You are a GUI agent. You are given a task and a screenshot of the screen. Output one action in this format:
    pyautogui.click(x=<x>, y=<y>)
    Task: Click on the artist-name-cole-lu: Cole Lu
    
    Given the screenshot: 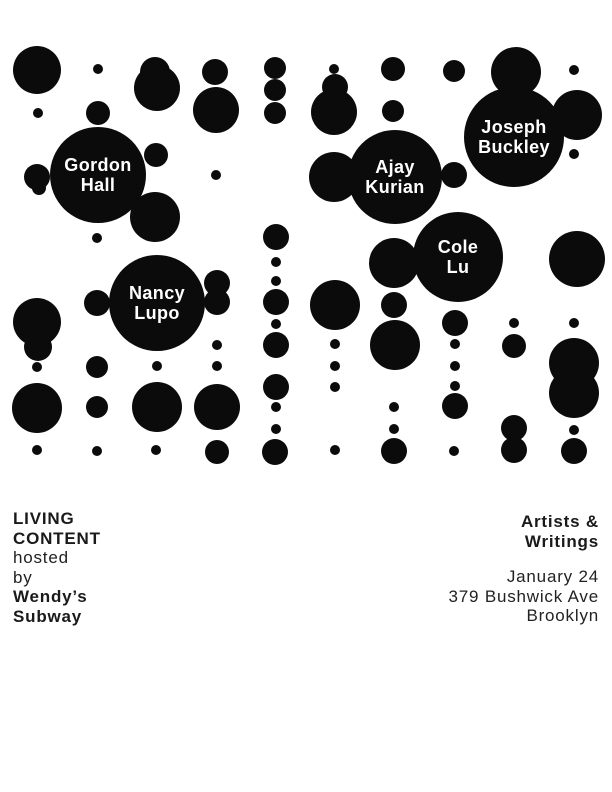 What is the action you would take?
    pyautogui.click(x=458, y=257)
    